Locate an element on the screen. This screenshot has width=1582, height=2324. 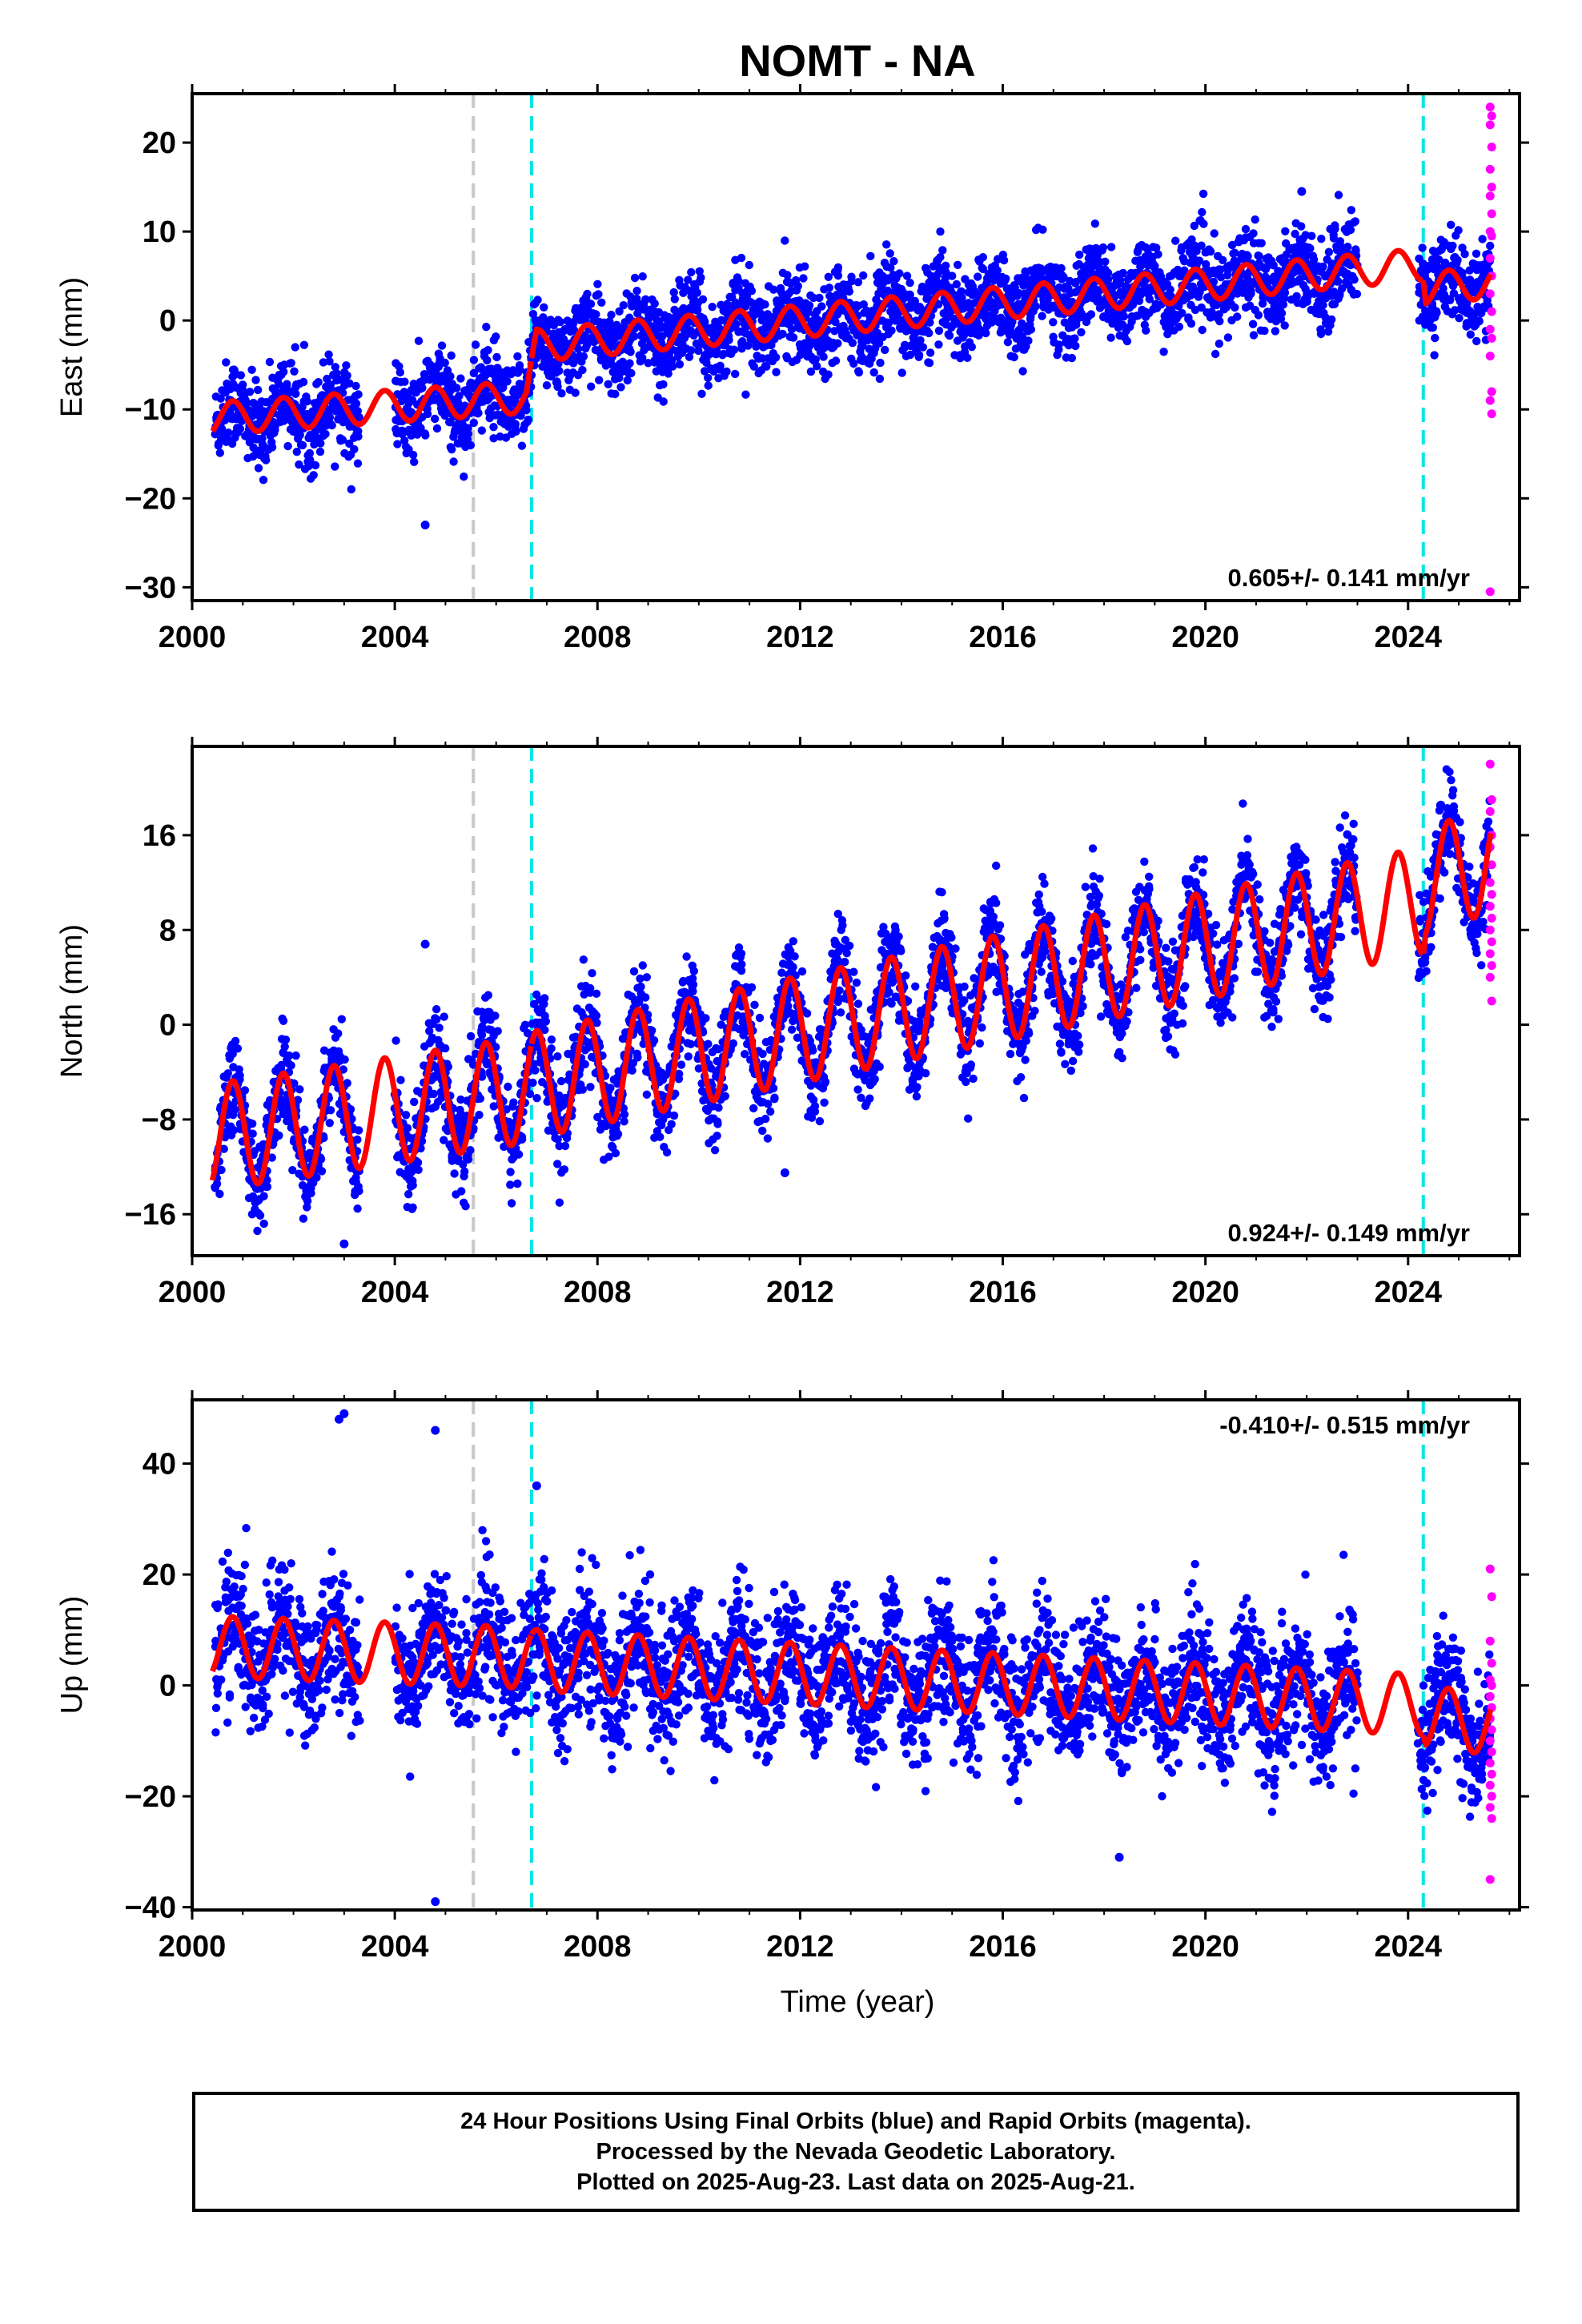
outlier-point is located at coordinates (1302, 191).